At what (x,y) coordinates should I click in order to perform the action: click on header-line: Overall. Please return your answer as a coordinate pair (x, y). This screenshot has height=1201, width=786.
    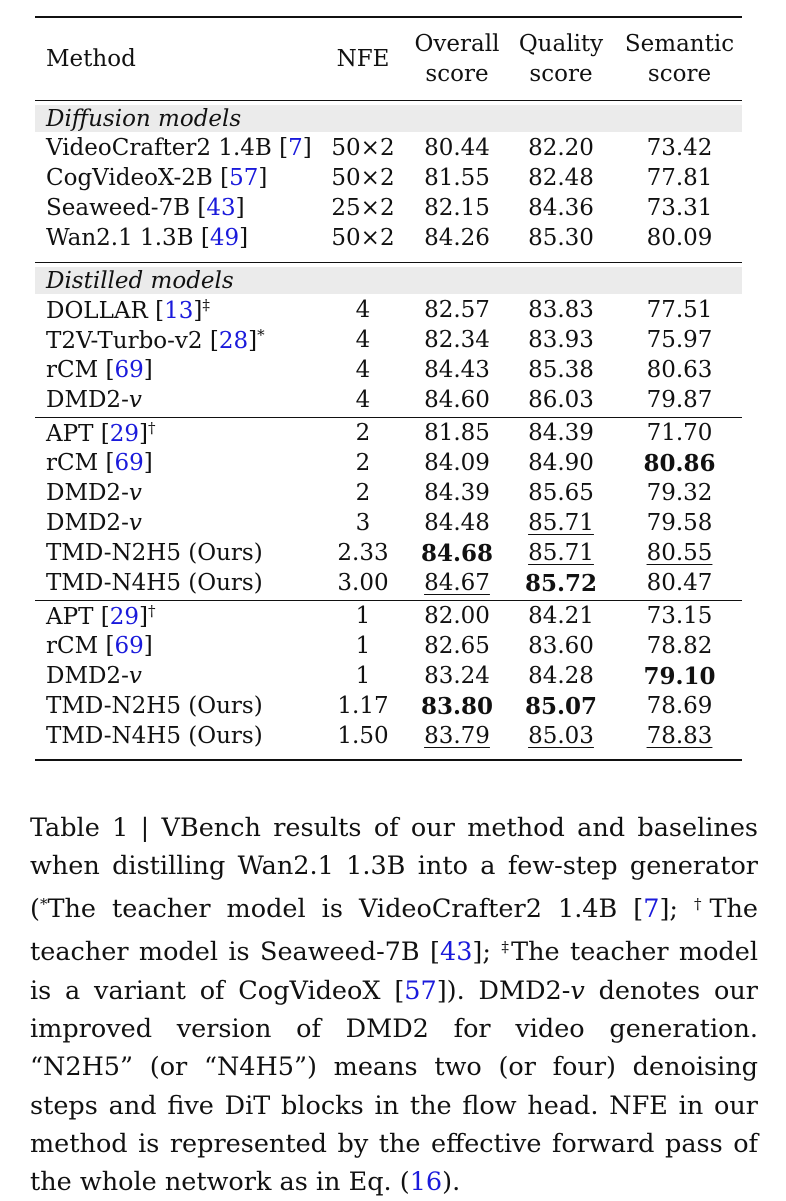
    Looking at the image, I should click on (457, 44).